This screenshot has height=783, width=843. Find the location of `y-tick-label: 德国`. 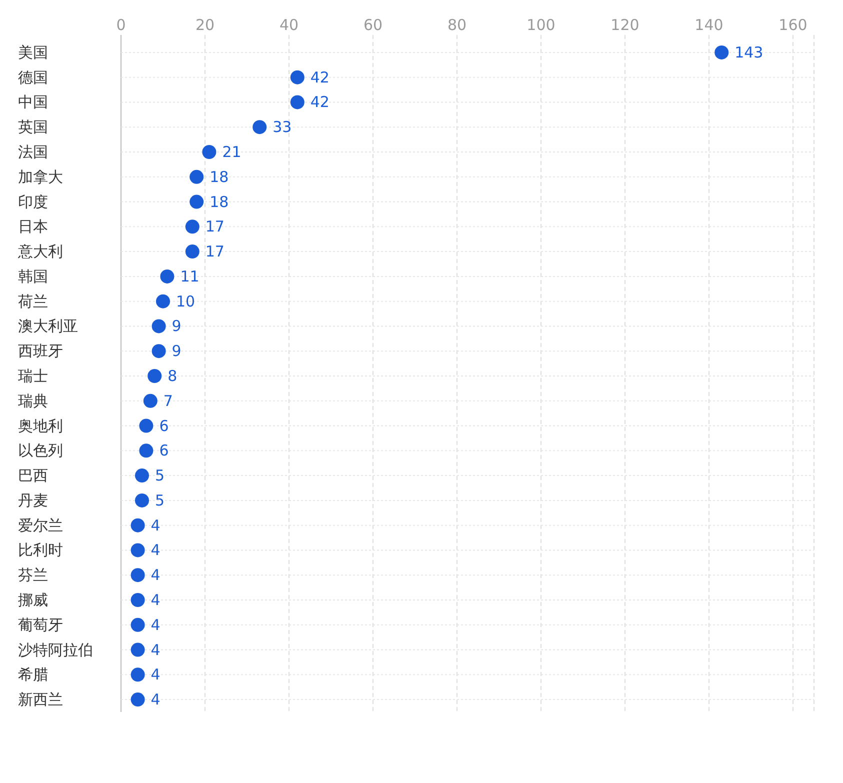

y-tick-label: 德国 is located at coordinates (33, 77).